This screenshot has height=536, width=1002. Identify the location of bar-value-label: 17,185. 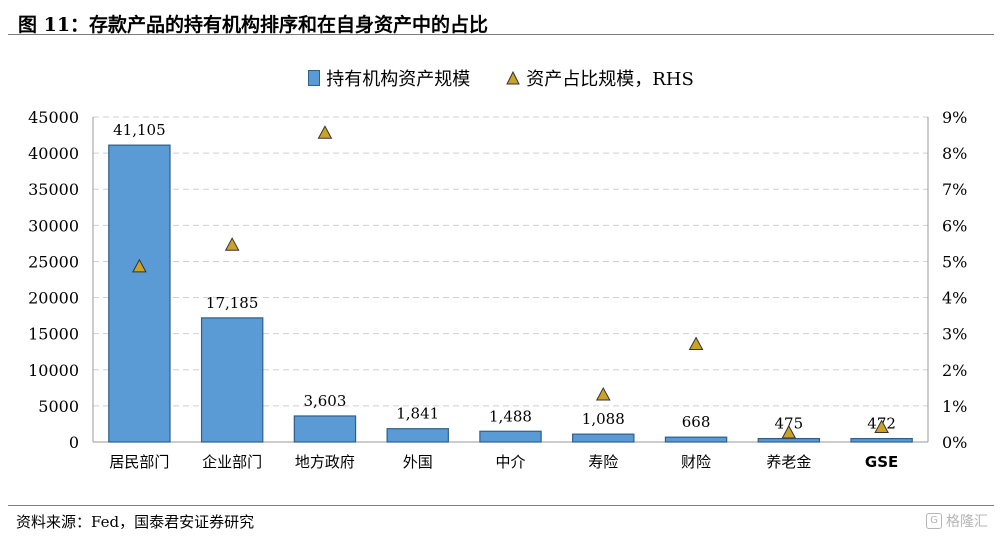
(232, 303).